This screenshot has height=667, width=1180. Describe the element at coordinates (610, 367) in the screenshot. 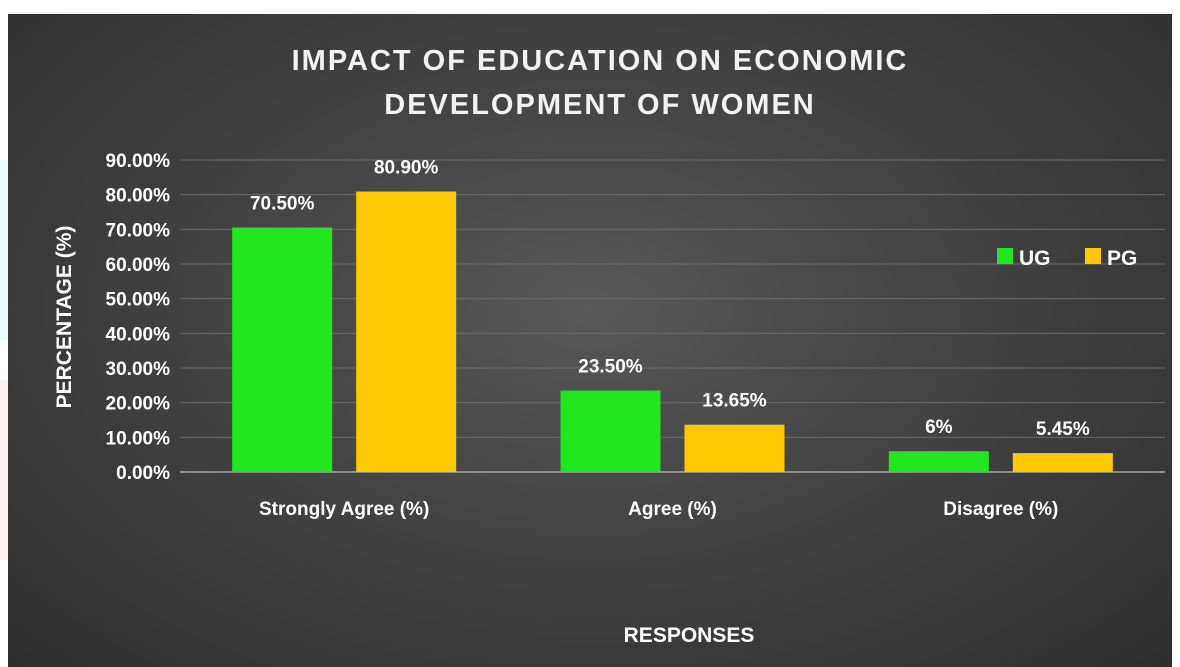

I see `data-label-ug-1: 23.50%` at that location.